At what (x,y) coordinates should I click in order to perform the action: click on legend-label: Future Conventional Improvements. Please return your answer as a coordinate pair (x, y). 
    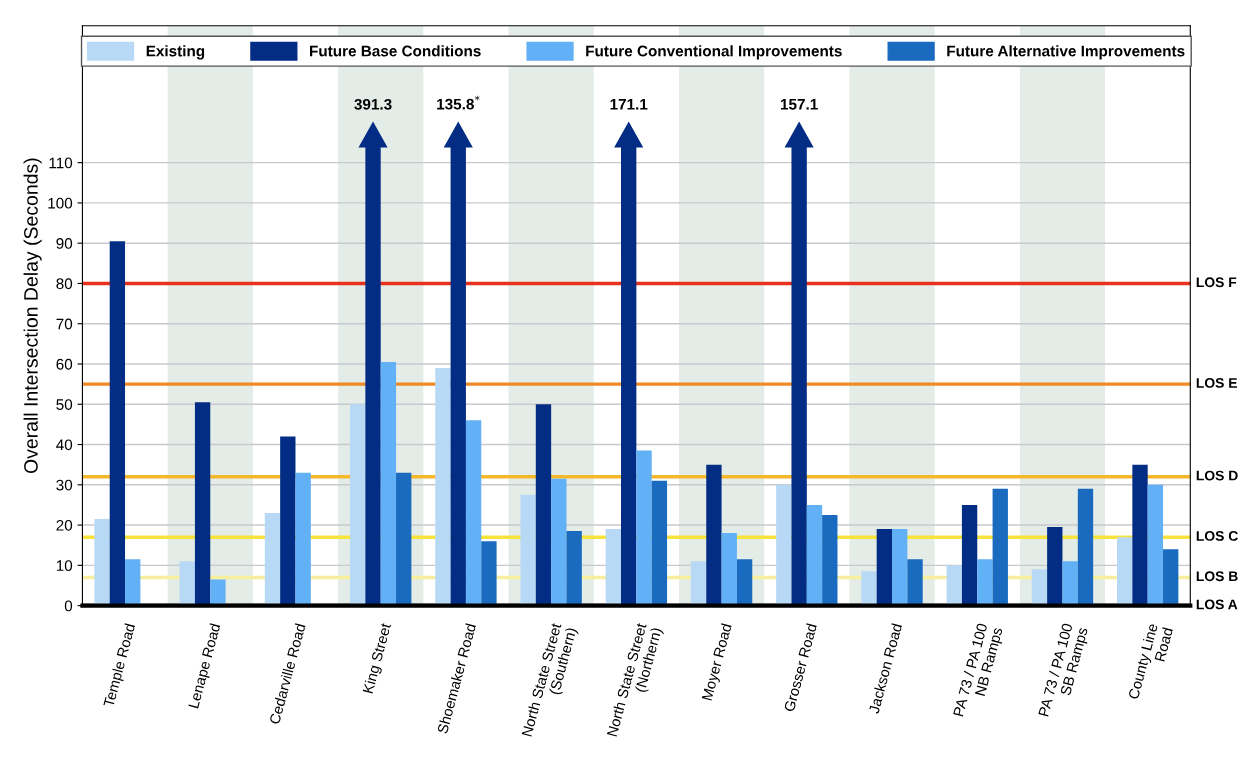
    Looking at the image, I should click on (714, 52).